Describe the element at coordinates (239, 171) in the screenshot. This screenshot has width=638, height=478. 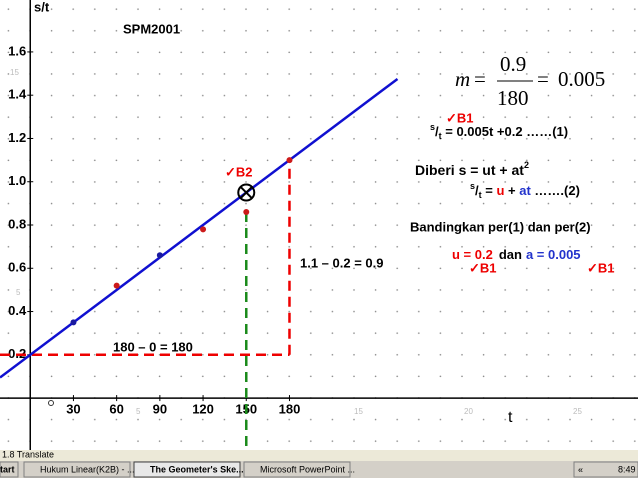
I see `mark-check: ✓B2` at that location.